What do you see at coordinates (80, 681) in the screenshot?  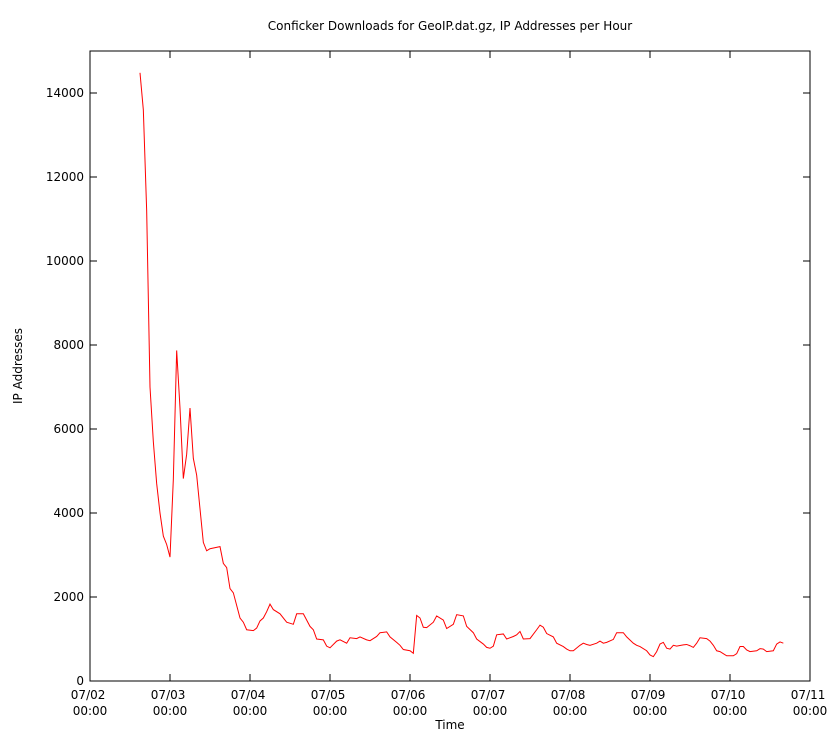 I see `y-tick-label: 0` at bounding box center [80, 681].